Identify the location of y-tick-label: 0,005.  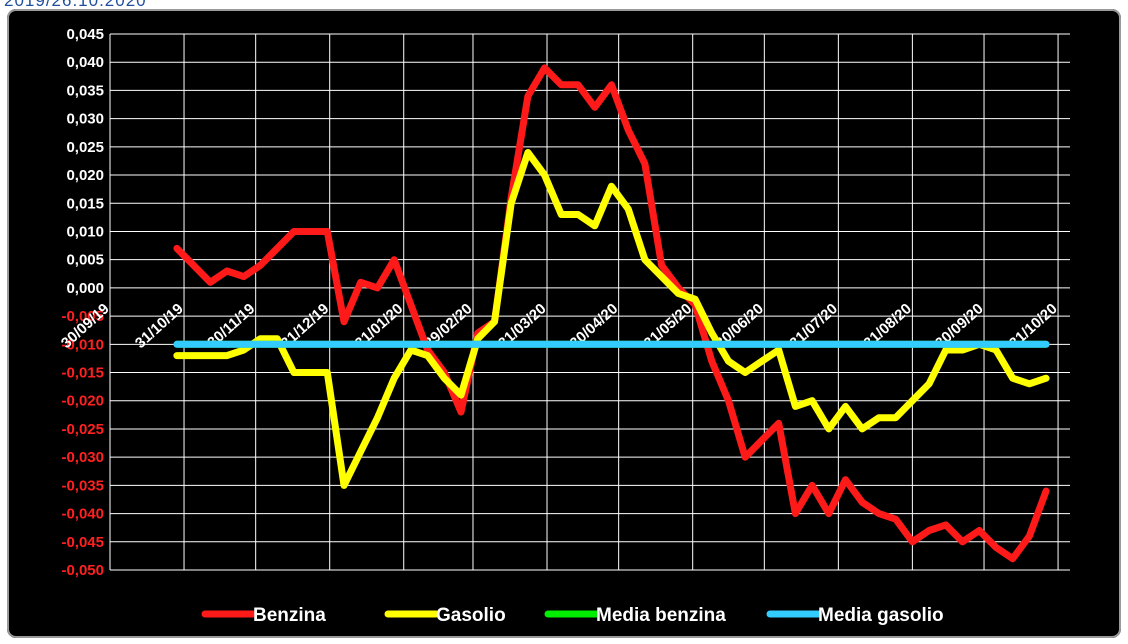
(85, 260).